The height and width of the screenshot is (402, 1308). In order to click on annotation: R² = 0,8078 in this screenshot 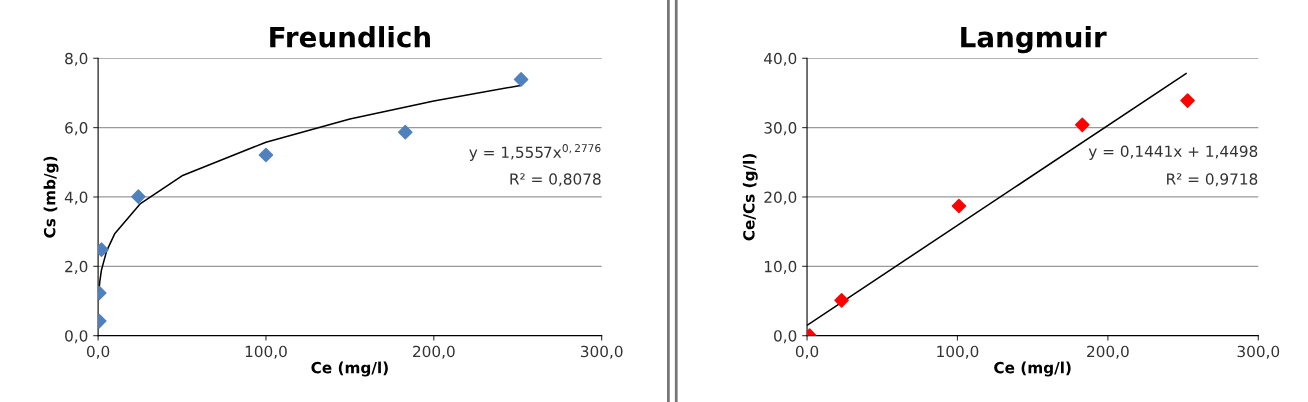, I will do `click(555, 180)`.